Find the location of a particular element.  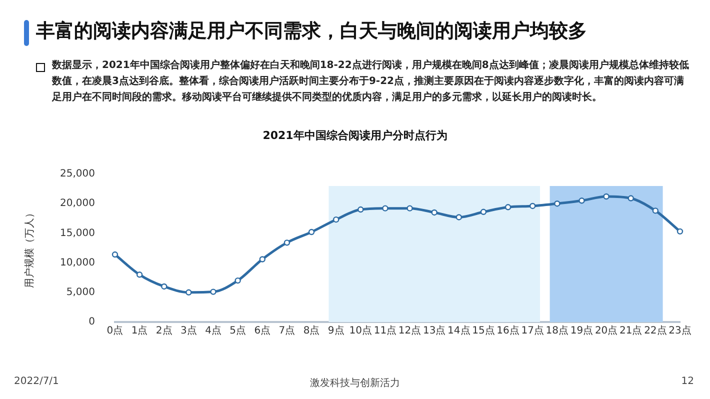

x-tick-label: 9点 is located at coordinates (336, 330).